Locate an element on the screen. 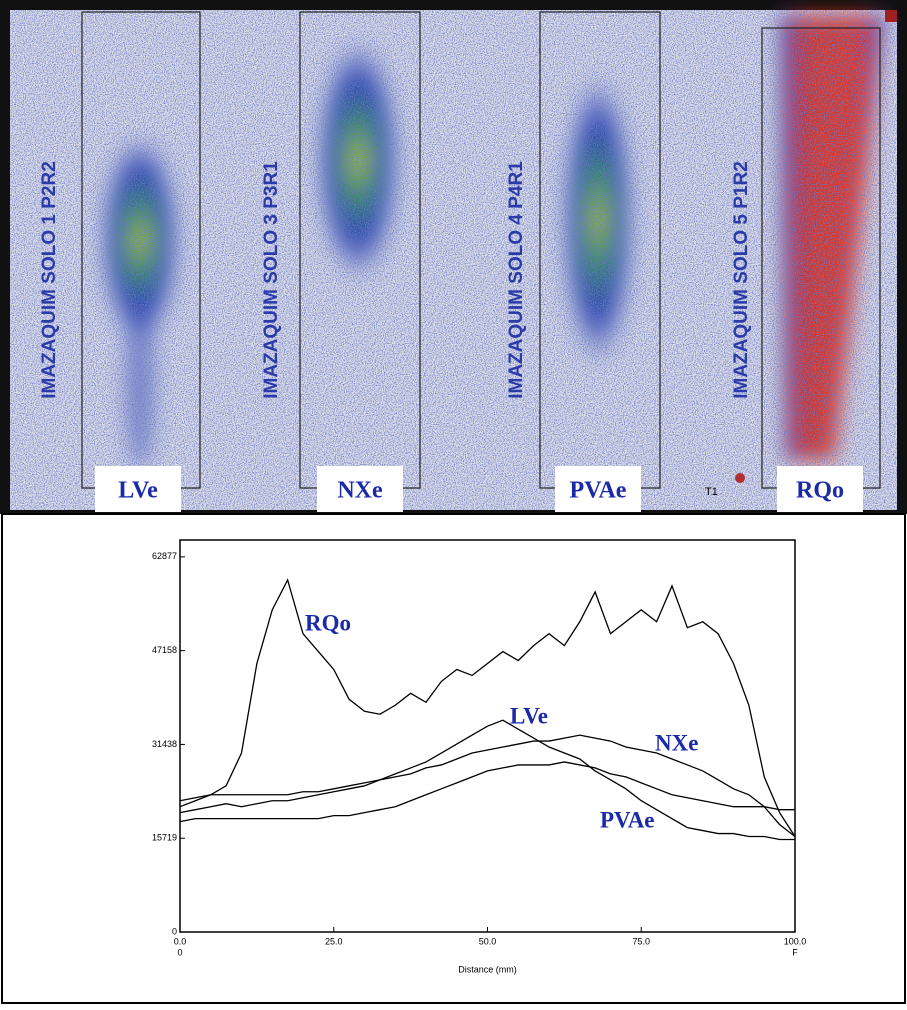  x-axis-label: Distance (mm) is located at coordinates (487, 969).